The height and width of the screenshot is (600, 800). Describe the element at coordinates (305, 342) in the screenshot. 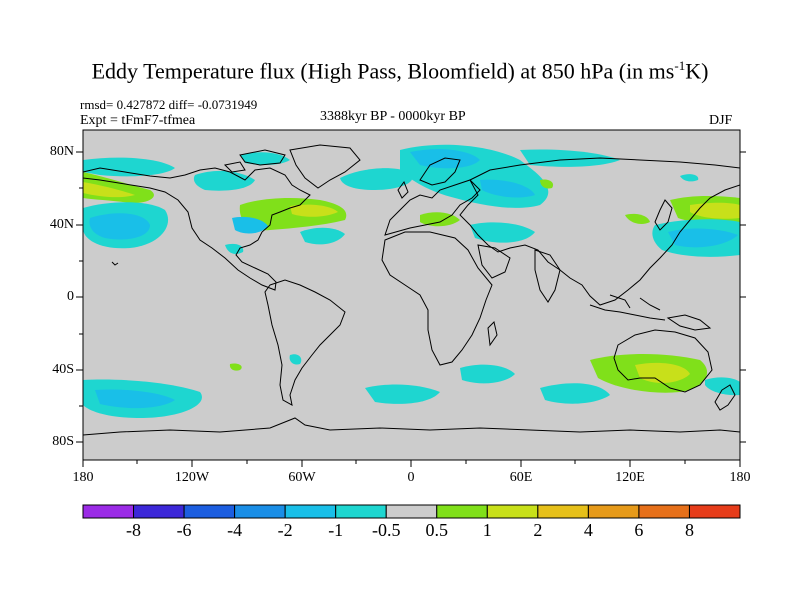

I see `coastline-south-america` at that location.